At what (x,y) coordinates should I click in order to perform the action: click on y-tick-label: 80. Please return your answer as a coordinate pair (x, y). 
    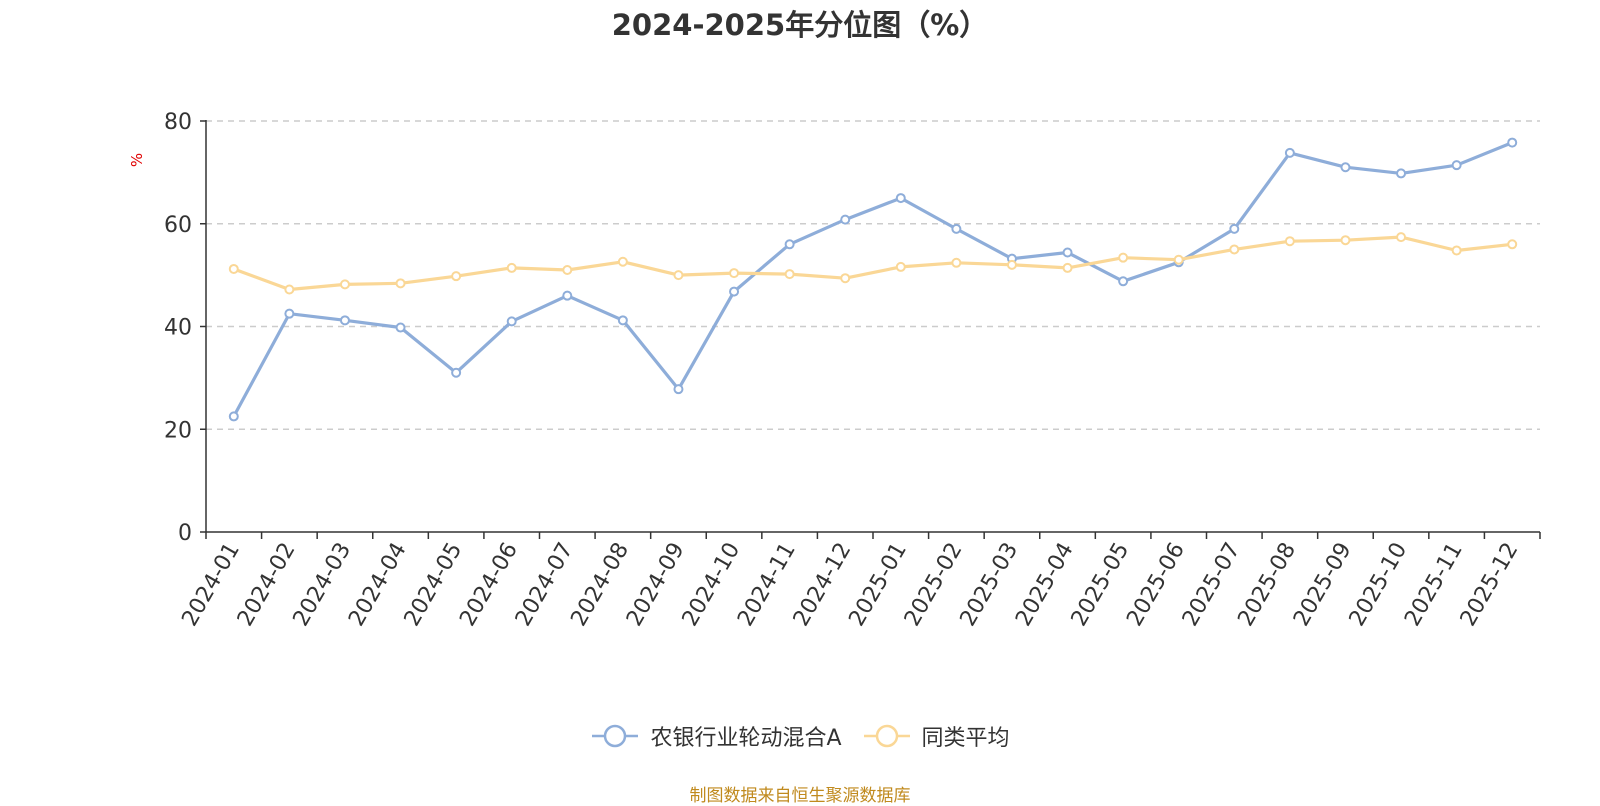
    Looking at the image, I should click on (178, 122).